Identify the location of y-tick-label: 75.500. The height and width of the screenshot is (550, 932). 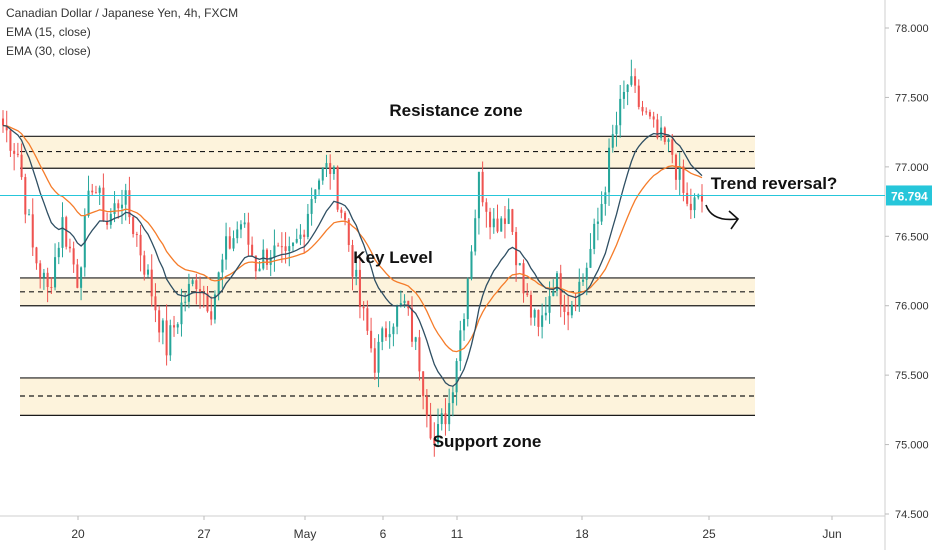
(912, 376).